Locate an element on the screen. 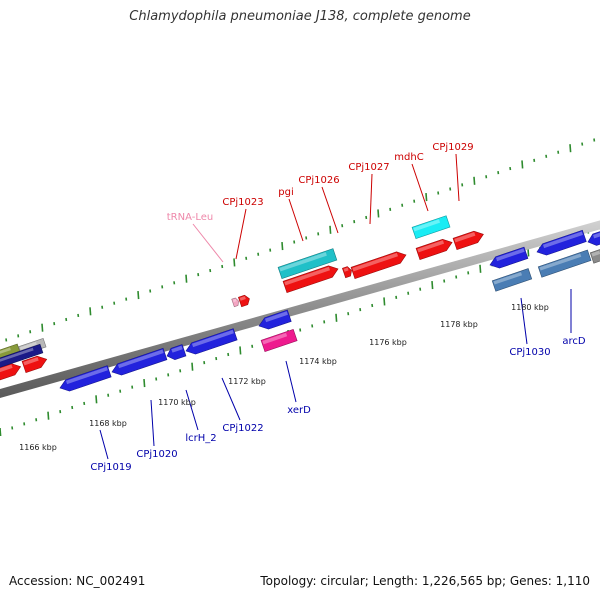 The image size is (600, 600). gene-label: CPj1029 is located at coordinates (452, 147).